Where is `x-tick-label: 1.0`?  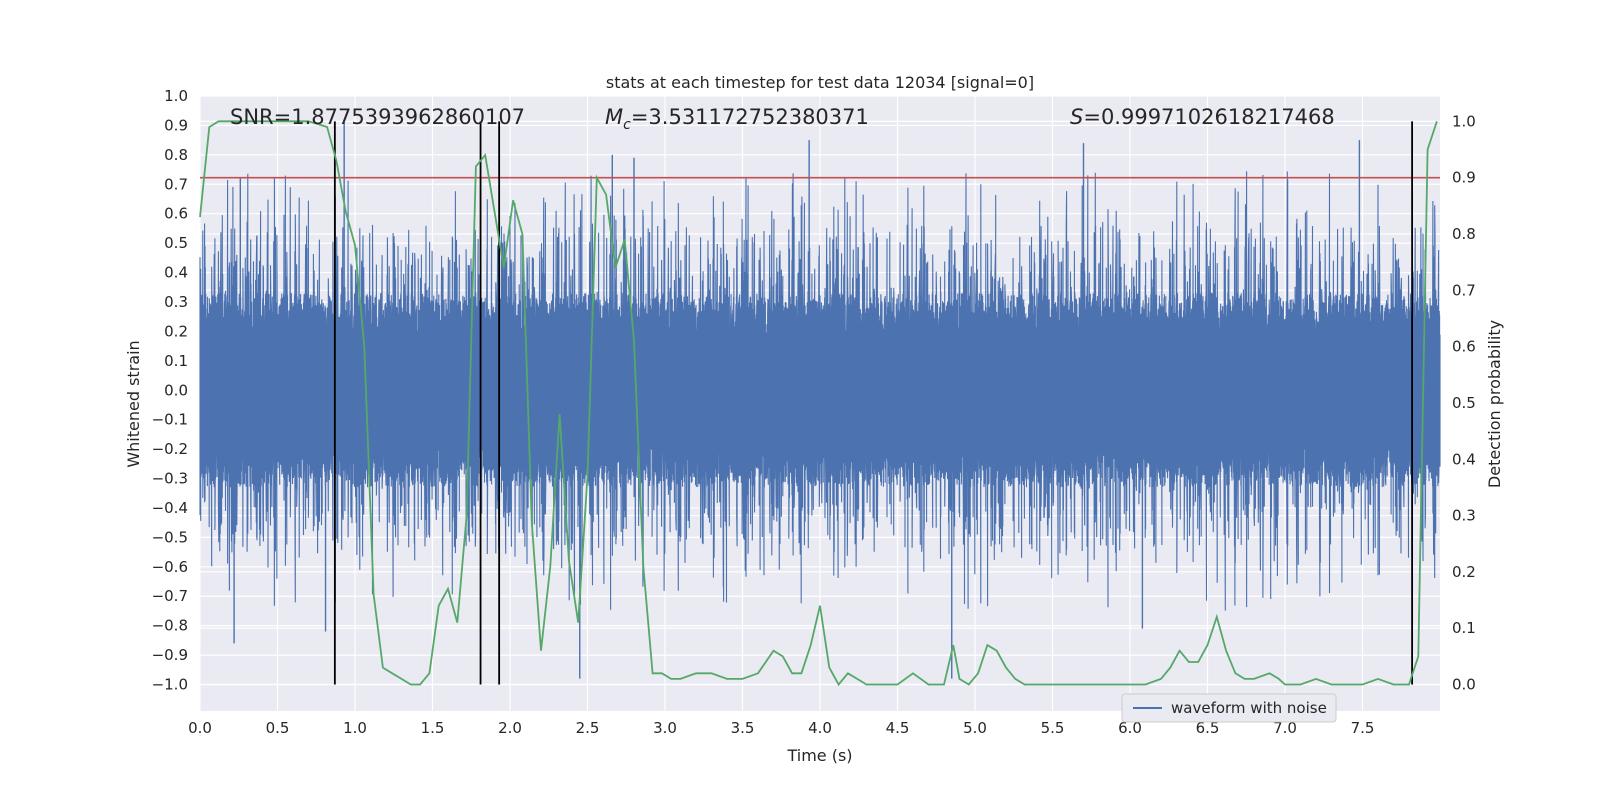 x-tick-label: 1.0 is located at coordinates (355, 728).